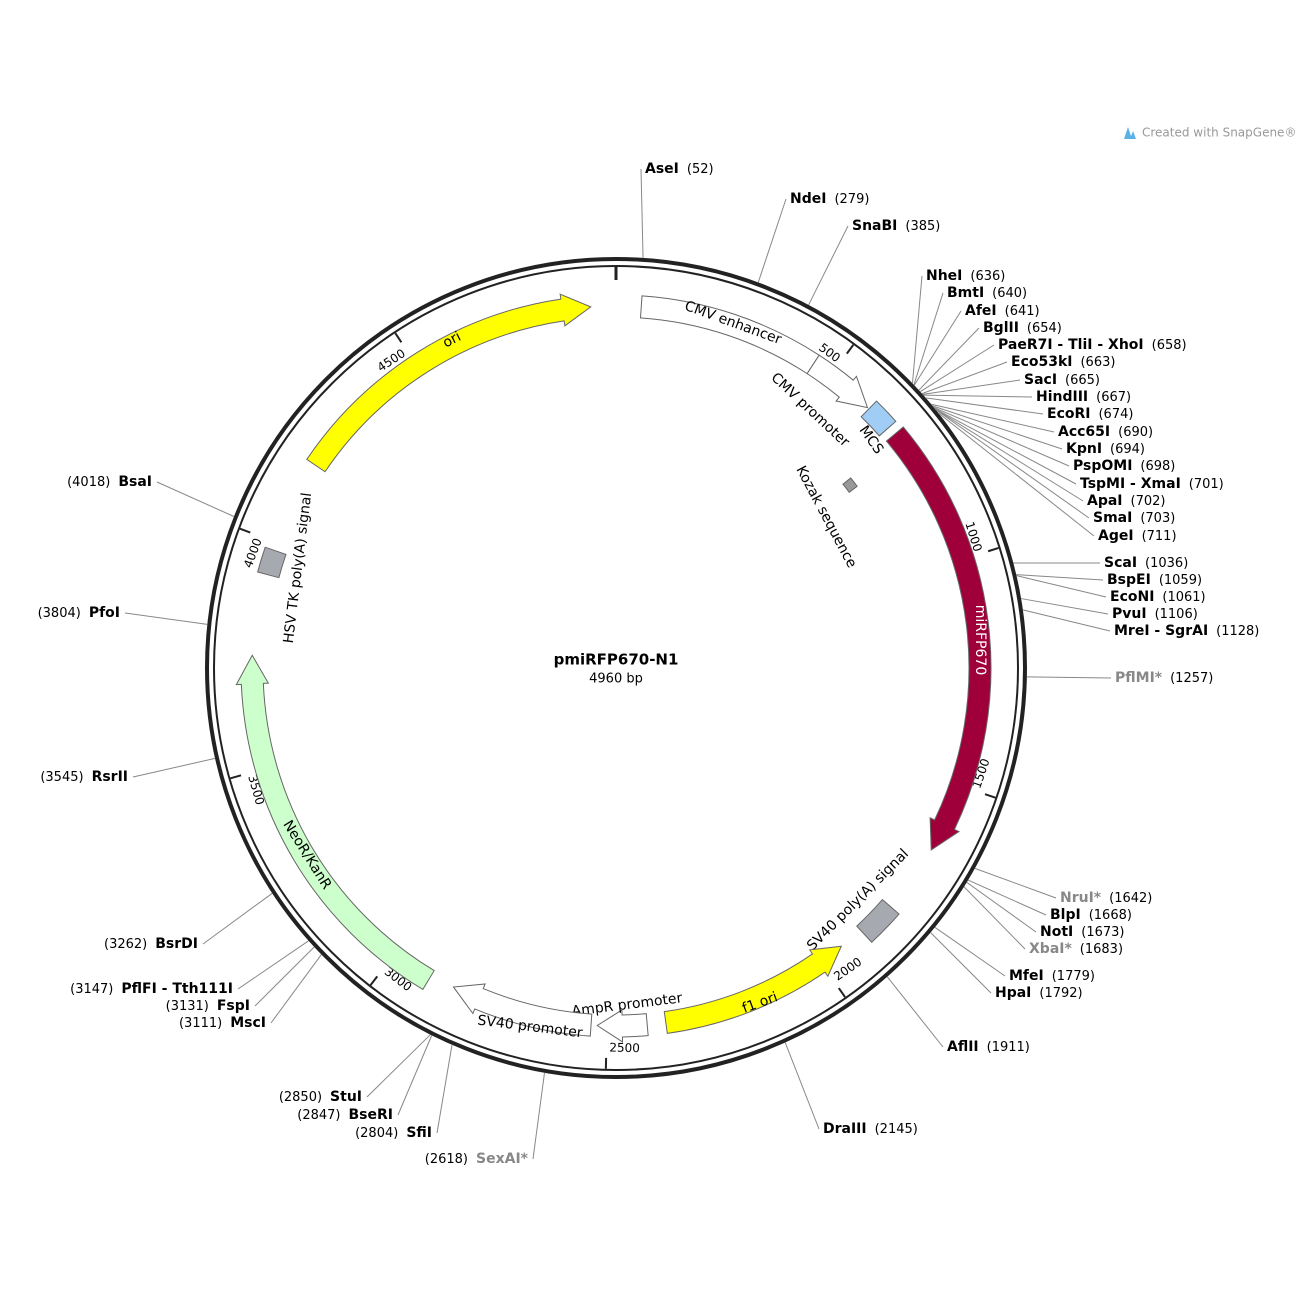 The image size is (1300, 1300). I want to click on site-name: MreI - SgrAI, so click(1161, 631).